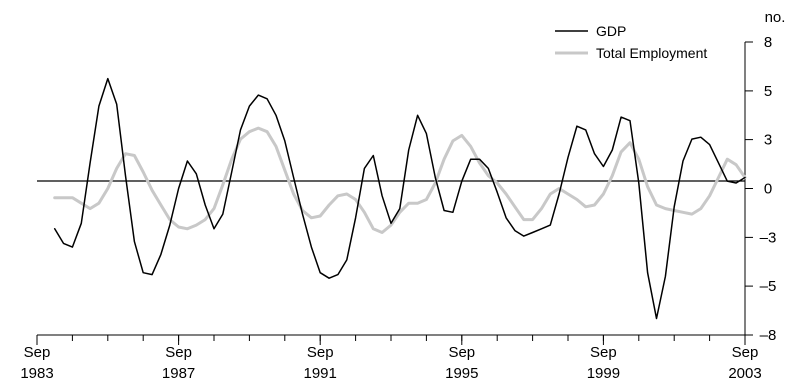  I want to click on y-axis-unit-label: no., so click(775, 17).